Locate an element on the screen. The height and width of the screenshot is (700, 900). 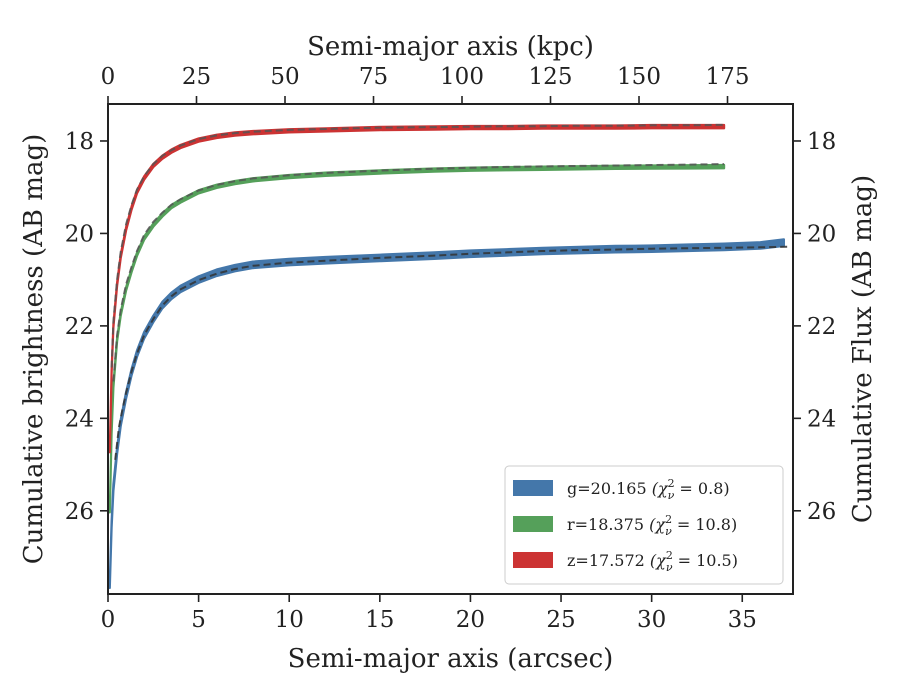
x-axis-label: Semi-major axis (arcsec) is located at coordinates (451, 659).